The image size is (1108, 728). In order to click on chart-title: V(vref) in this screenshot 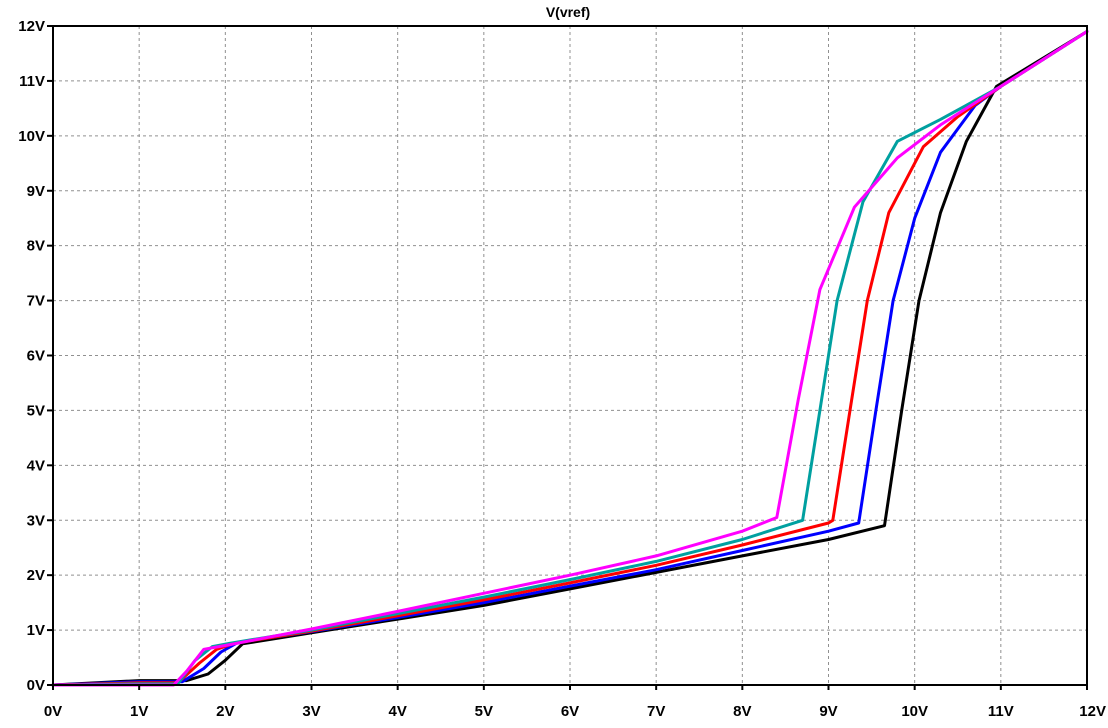, I will do `click(568, 12)`.